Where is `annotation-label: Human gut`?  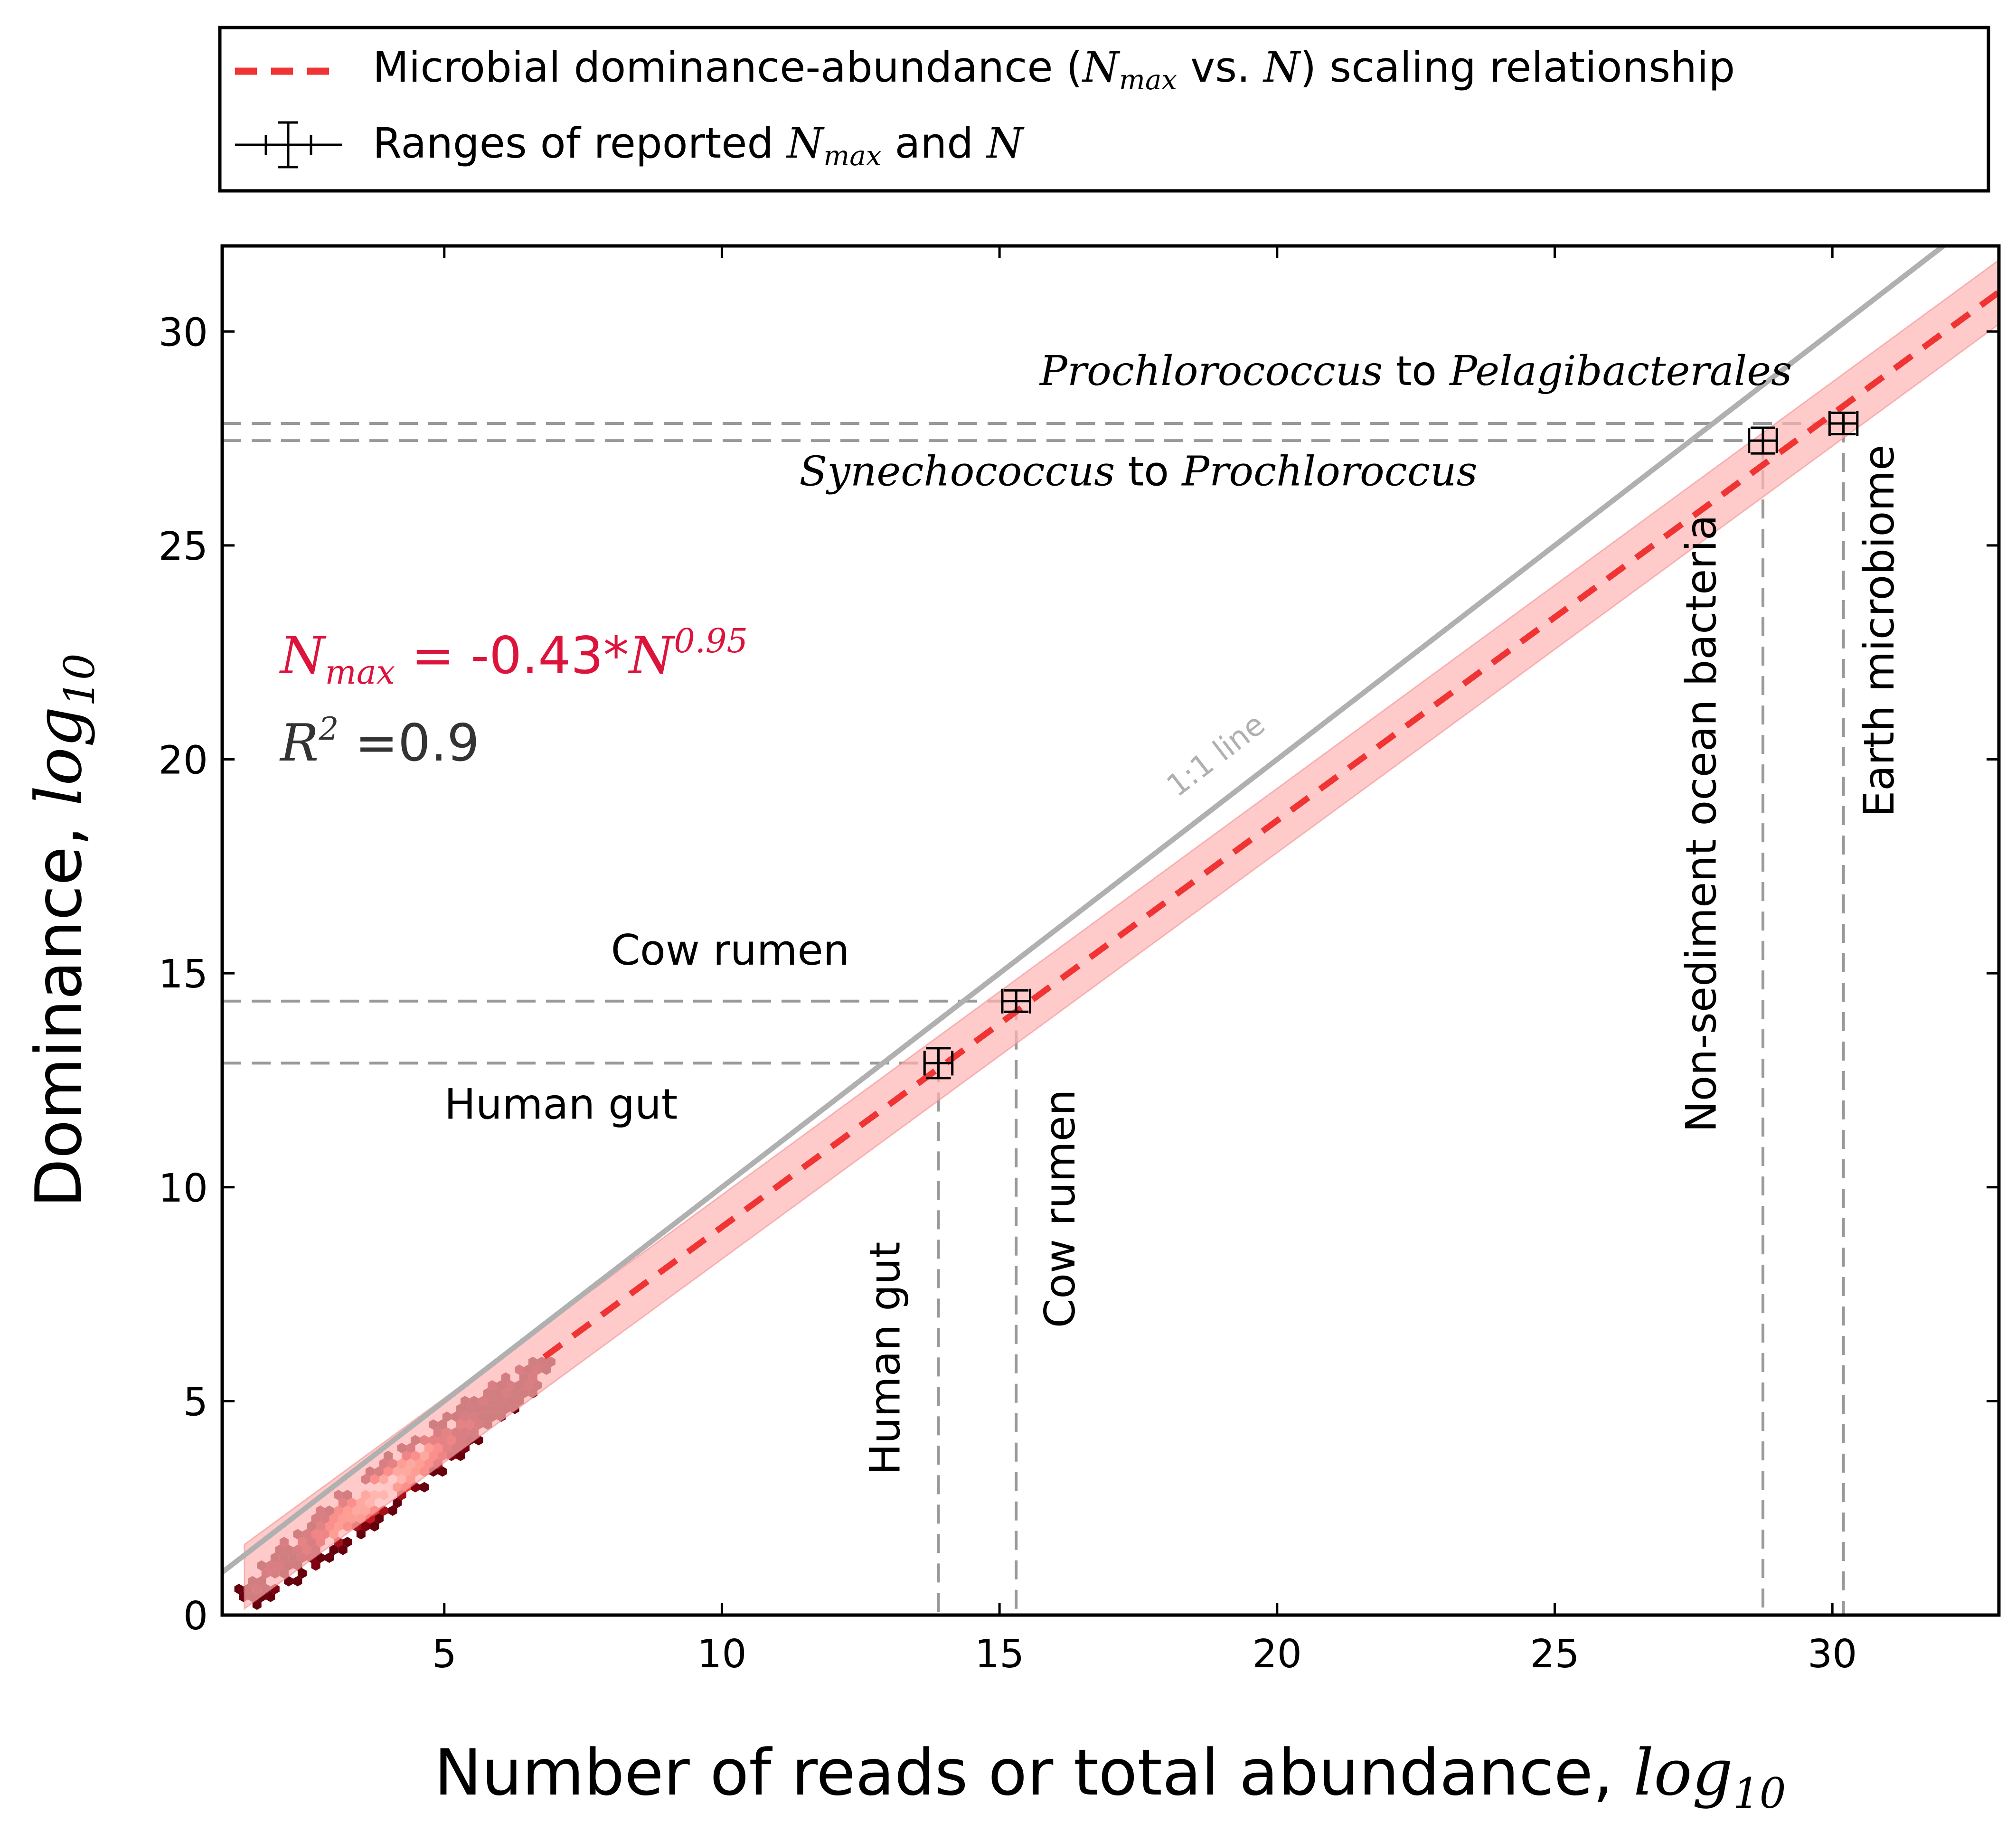 annotation-label: Human gut is located at coordinates (561, 1104).